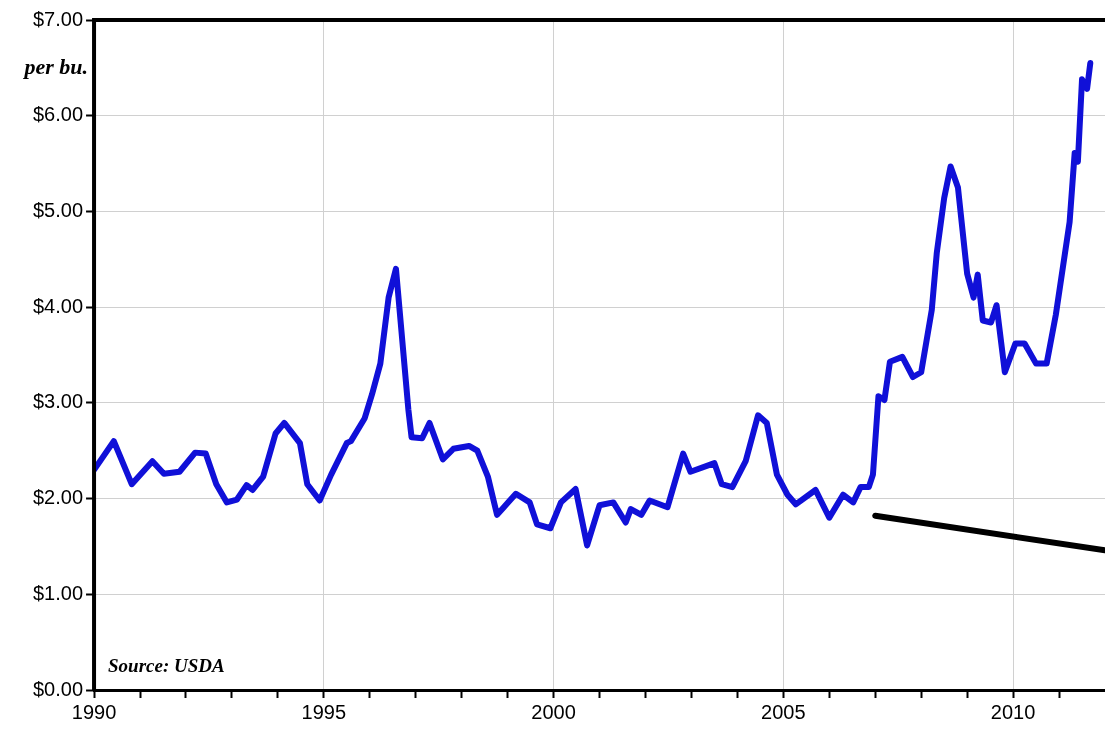  What do you see at coordinates (1013, 711) in the screenshot?
I see `x-tick-label: 2010` at bounding box center [1013, 711].